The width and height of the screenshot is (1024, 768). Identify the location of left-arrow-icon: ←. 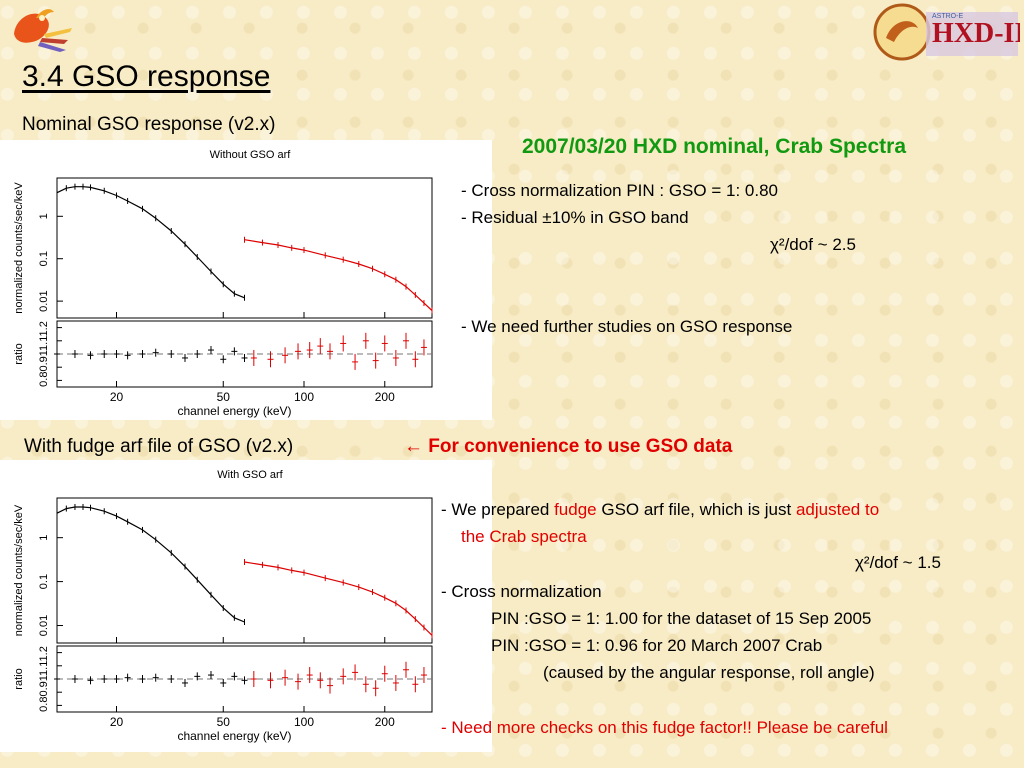
(413, 446).